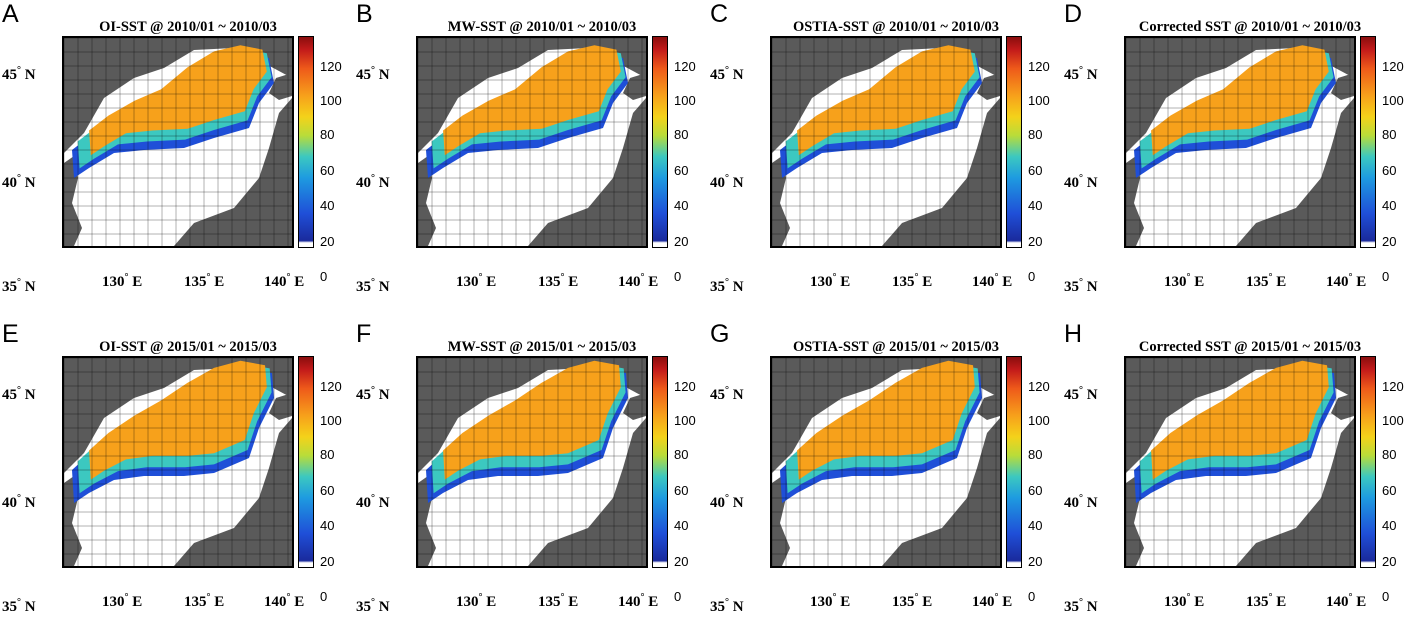  What do you see at coordinates (10, 14) in the screenshot?
I see `panel-letter: A` at bounding box center [10, 14].